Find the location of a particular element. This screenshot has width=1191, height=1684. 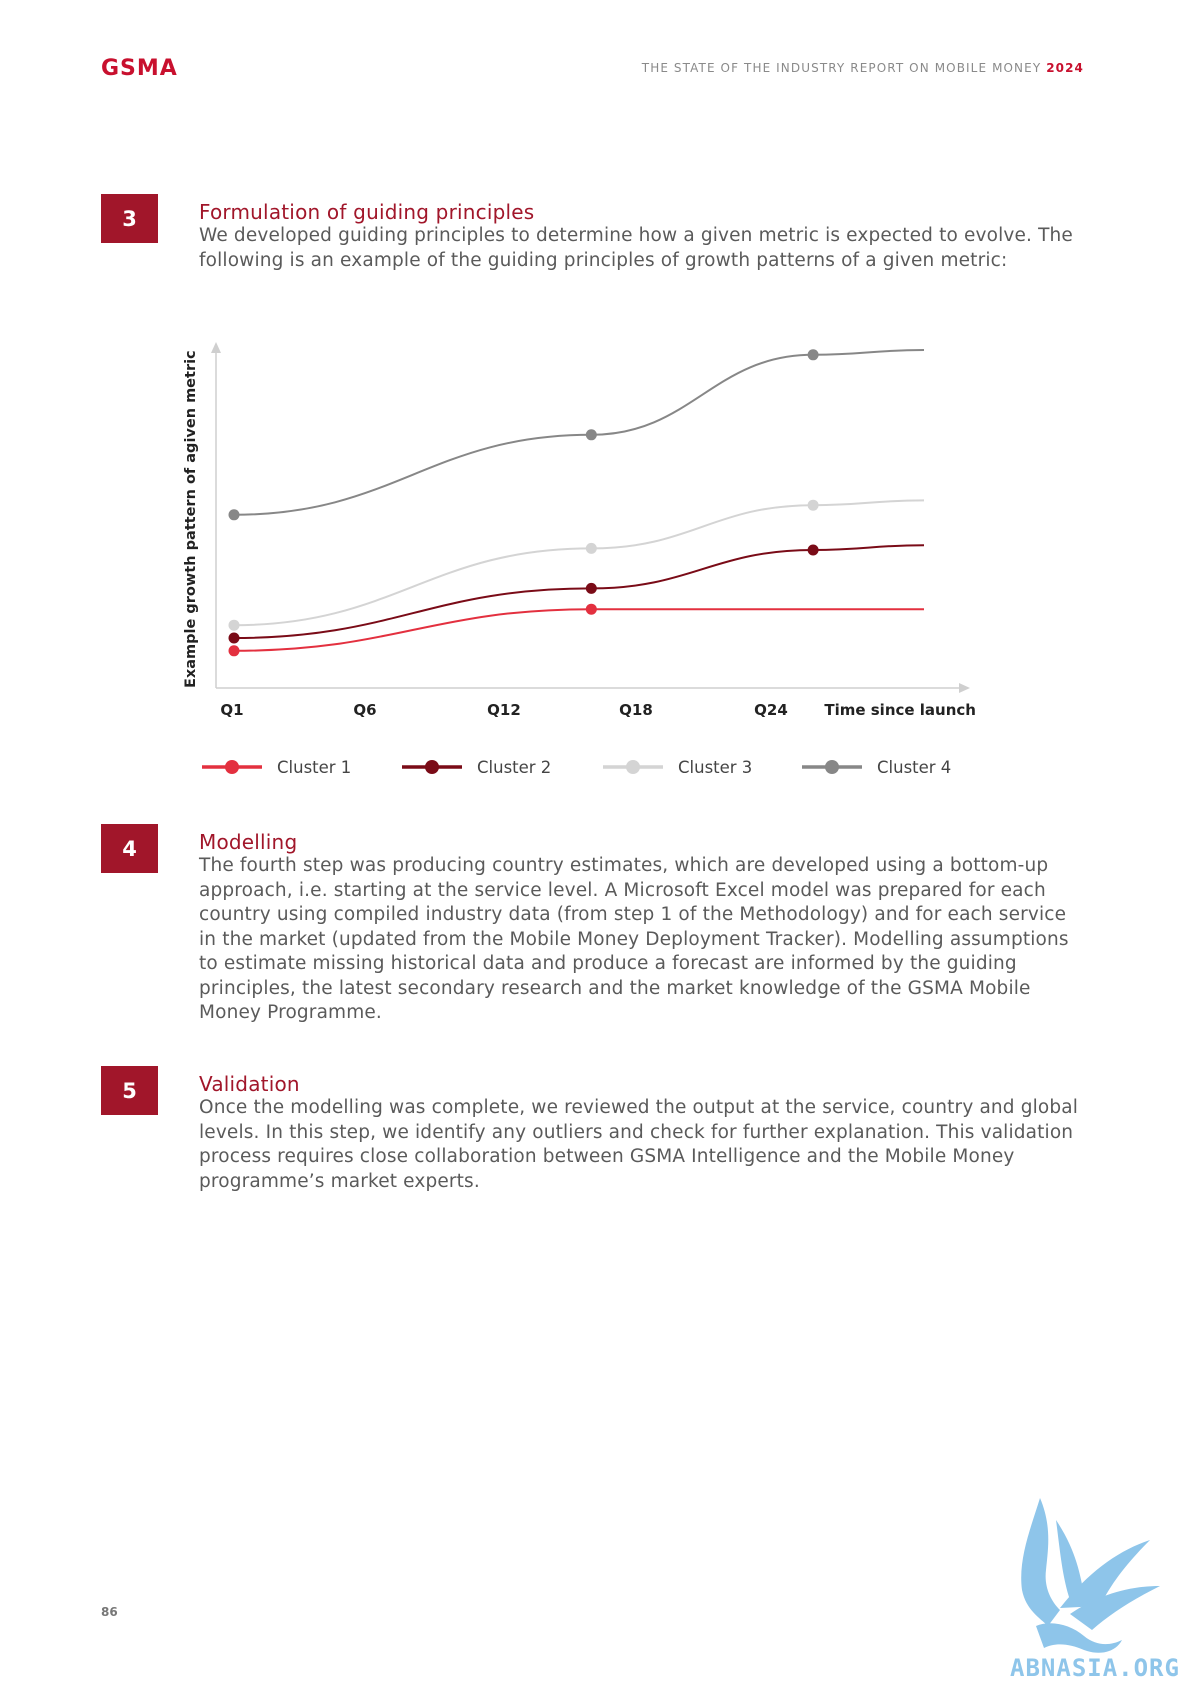

legend-label-cluster-1: Cluster 1 is located at coordinates (314, 767).